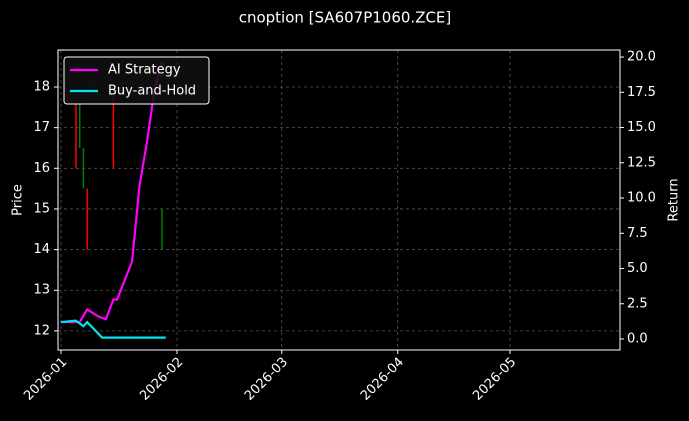 This screenshot has width=689, height=421. I want to click on chart-title: cnoption [SA607P1060.ZCE], so click(345, 18).